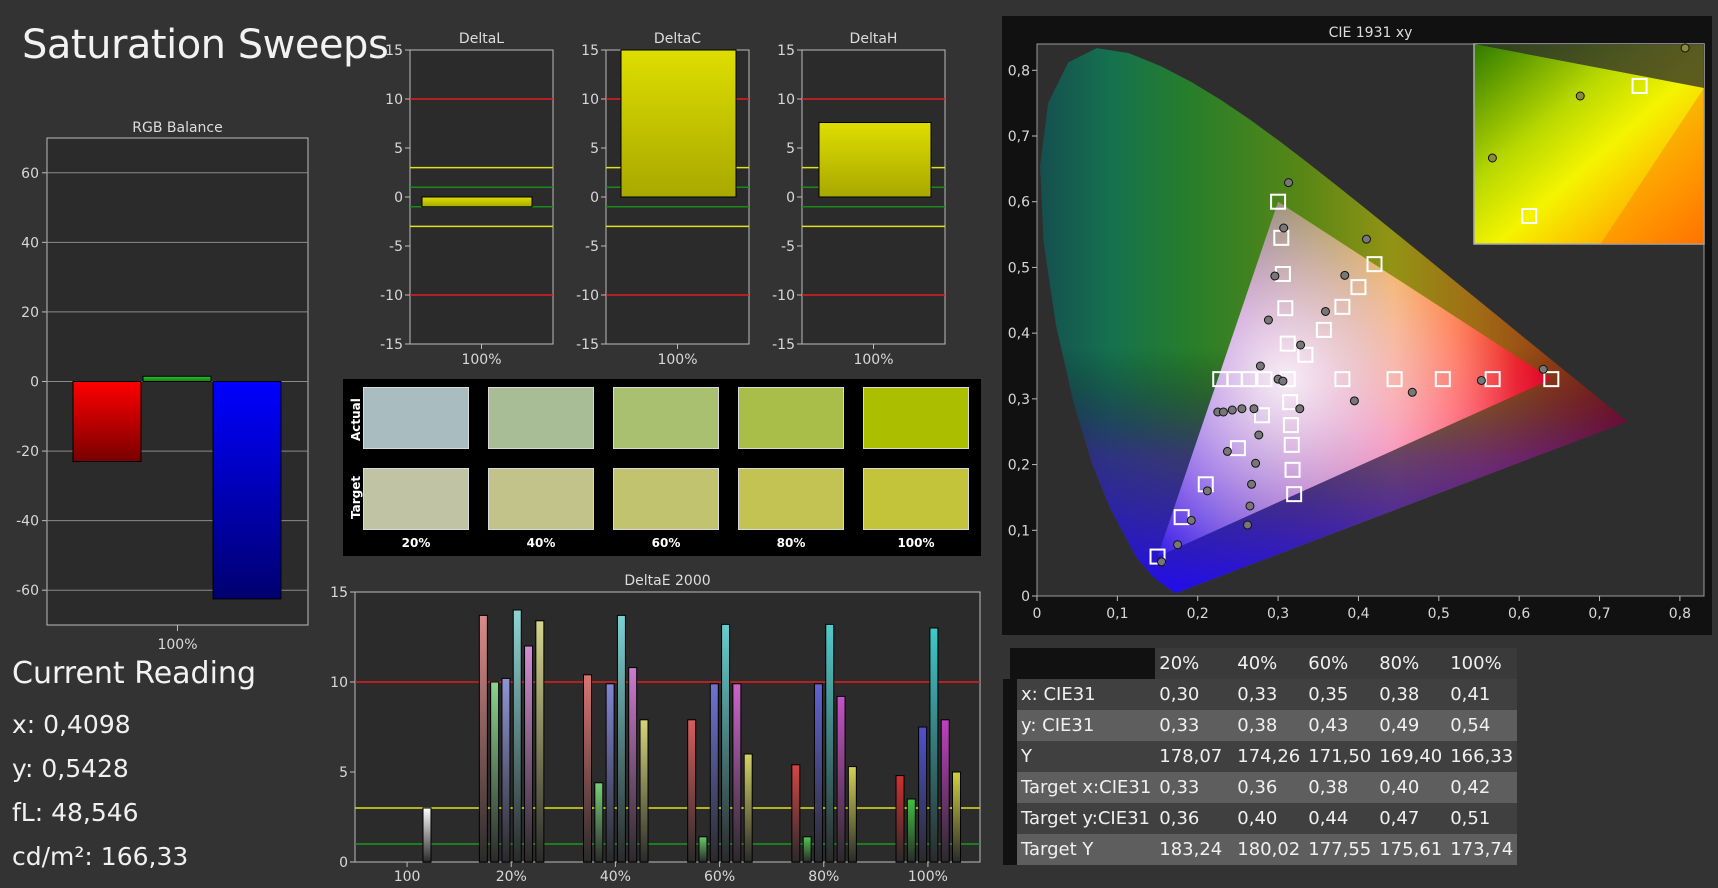  Describe the element at coordinates (1358, 614) in the screenshot. I see `x-tick-label: 0,4` at that location.